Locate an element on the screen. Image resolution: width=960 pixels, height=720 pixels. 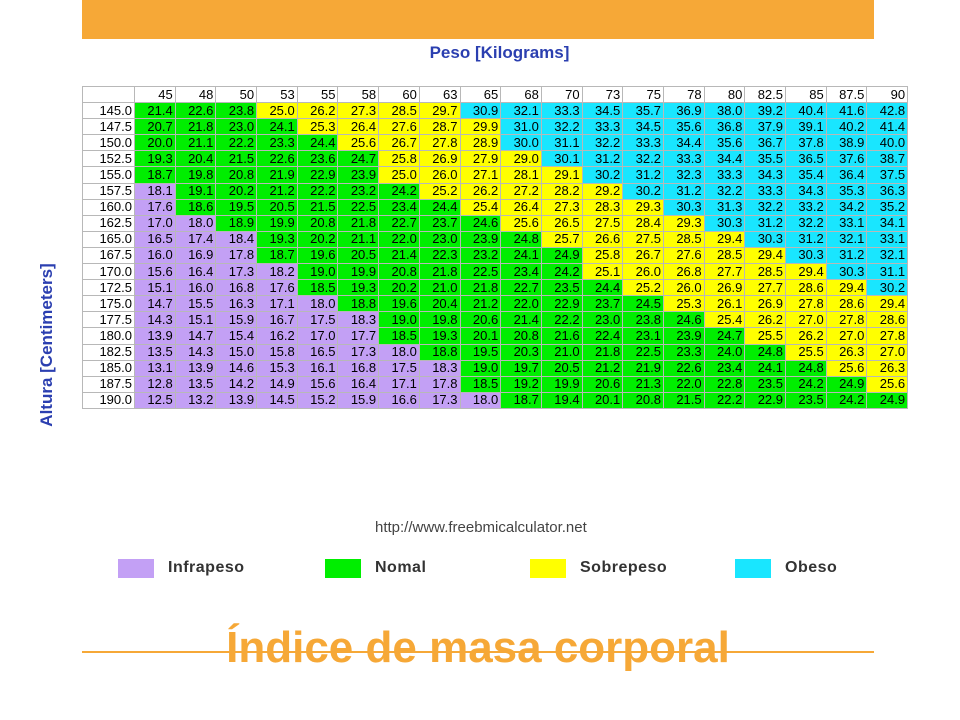
bmi-cell: 21.9 is located at coordinates (277, 175).